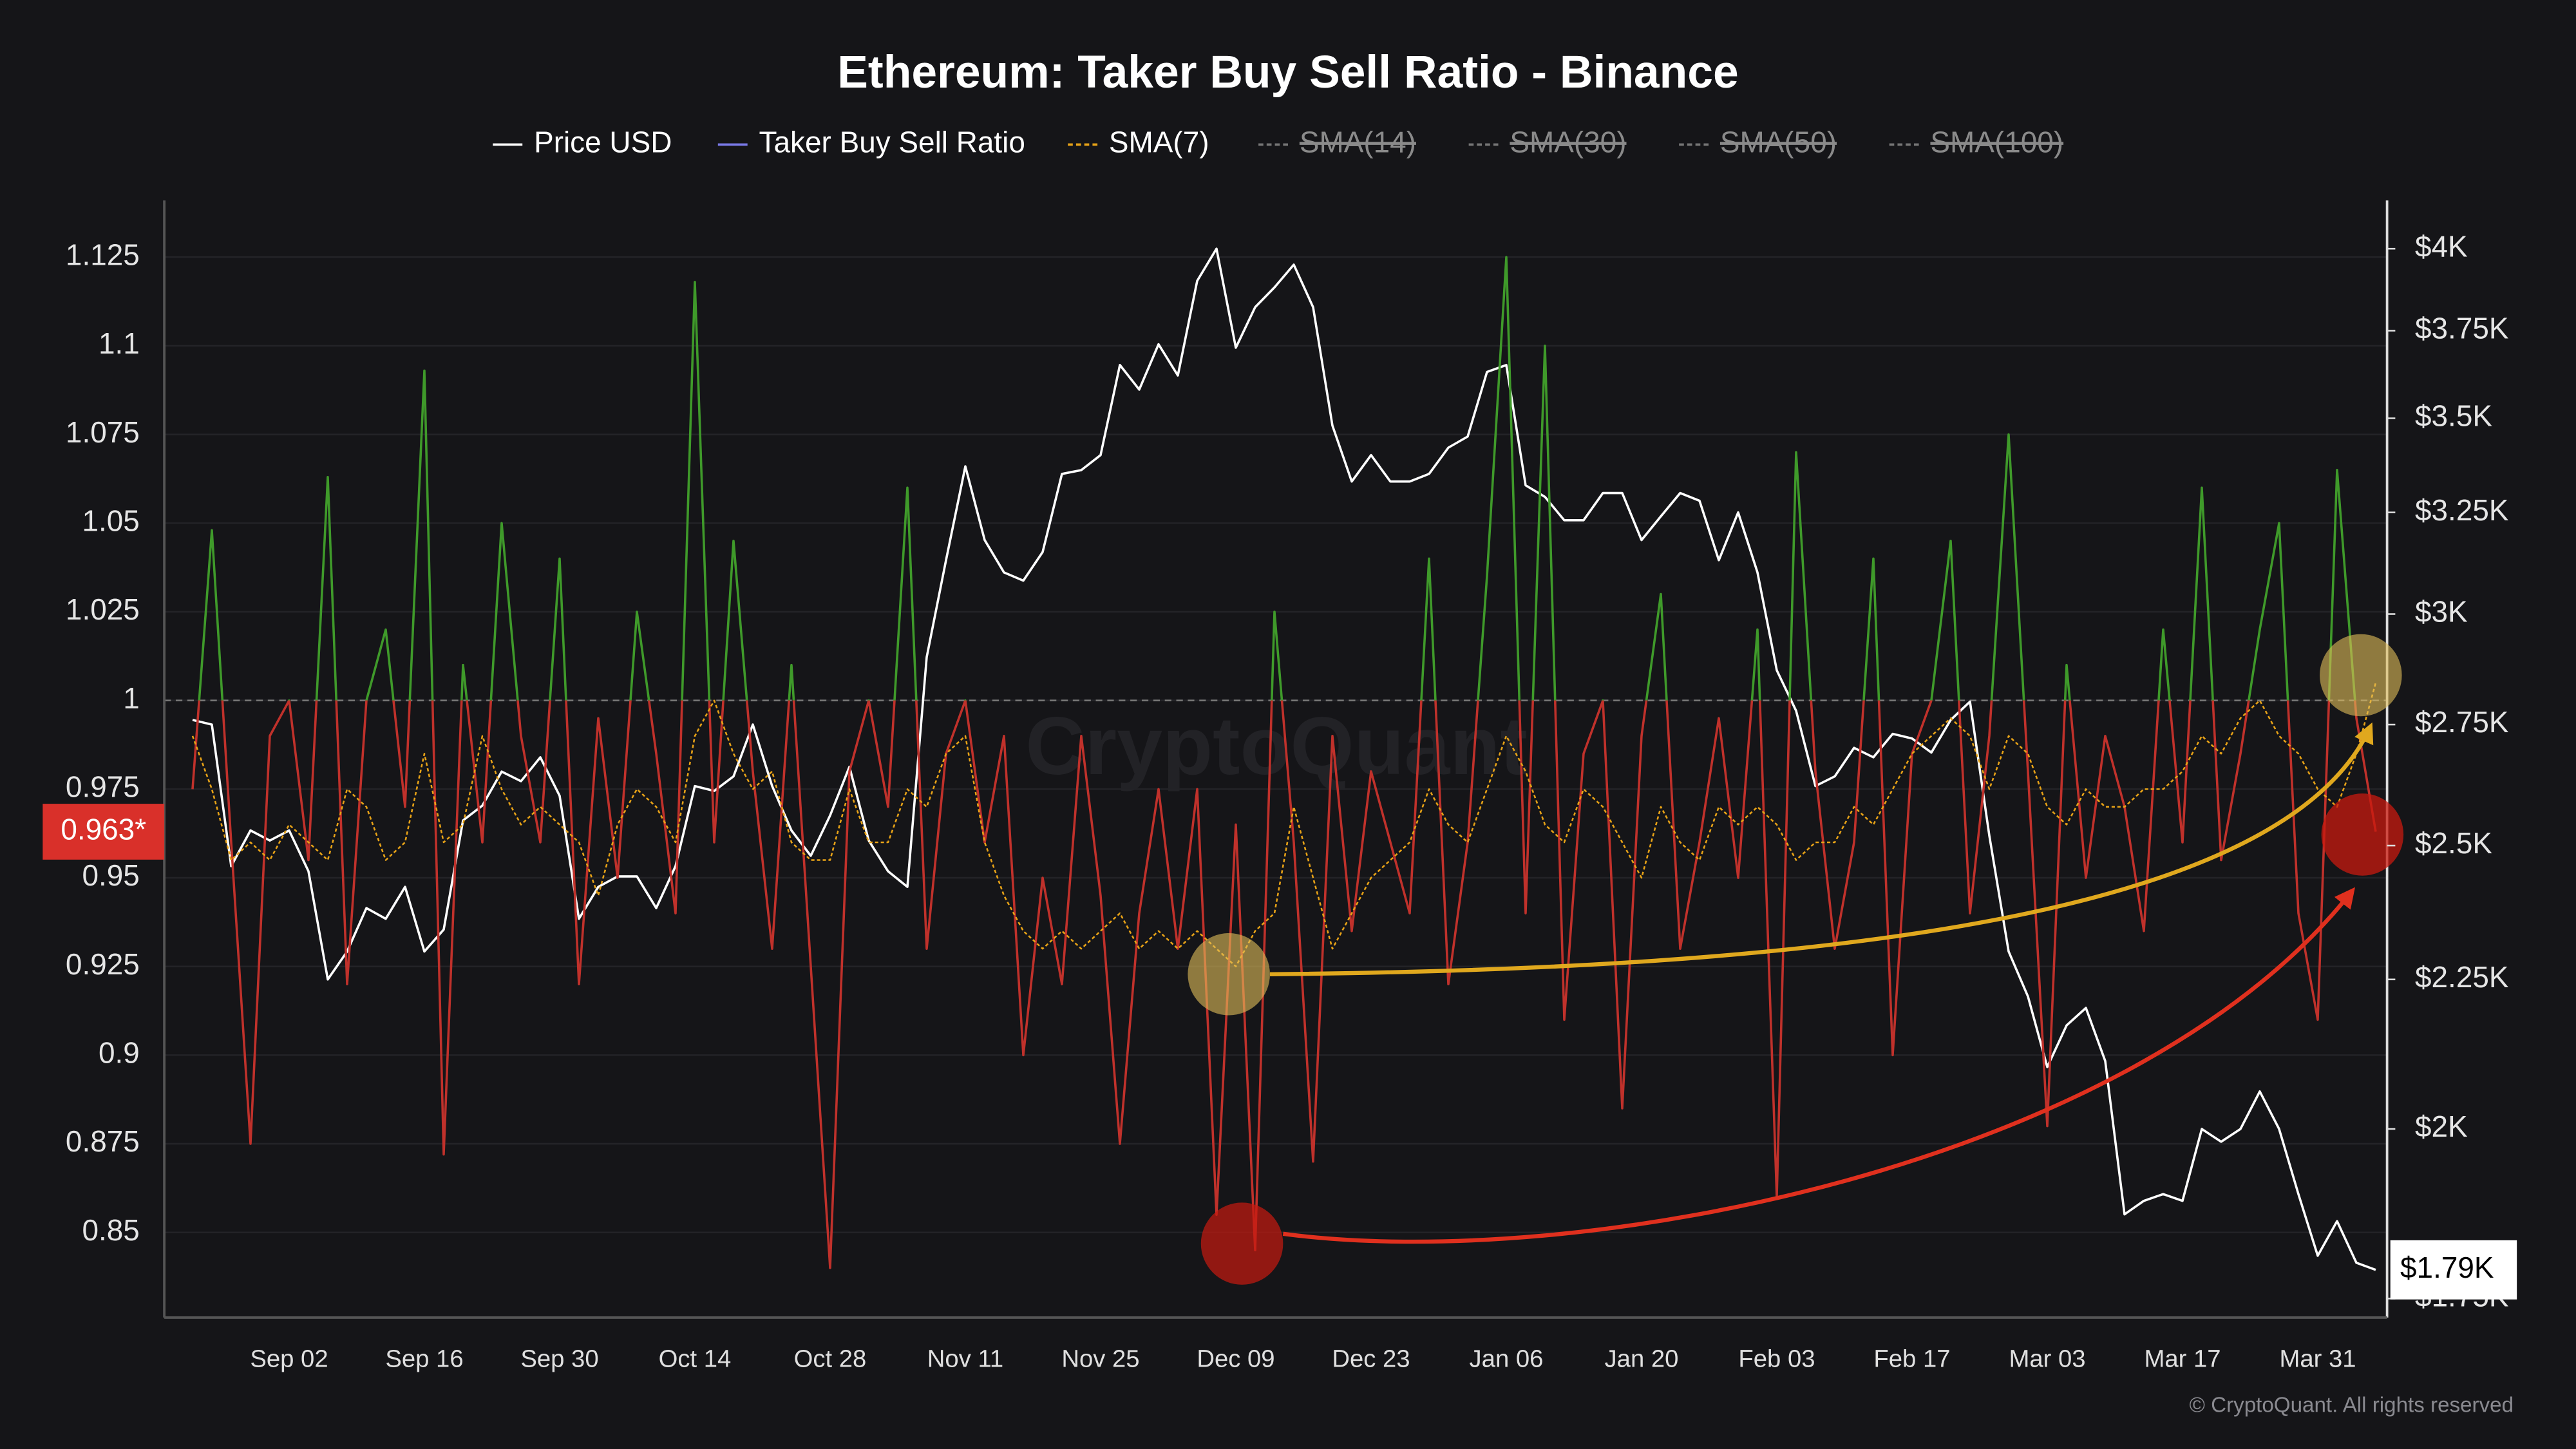  Describe the element at coordinates (2462, 722) in the screenshot. I see `y2-tick-label: $2.75K` at that location.